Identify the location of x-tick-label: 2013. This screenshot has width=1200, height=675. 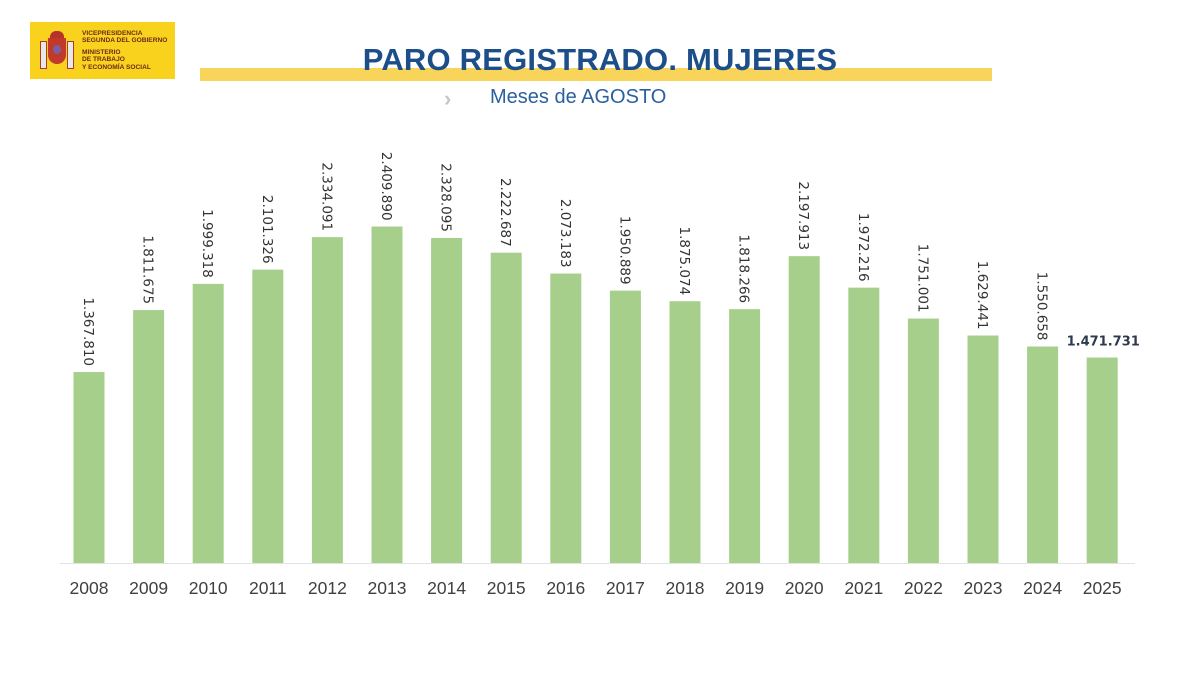
(387, 588).